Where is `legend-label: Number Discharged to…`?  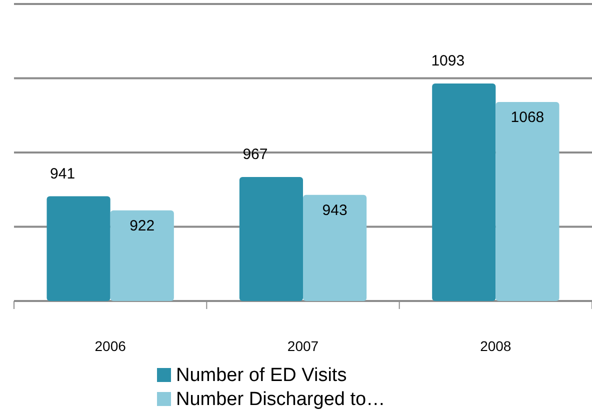 legend-label: Number Discharged to… is located at coordinates (281, 399).